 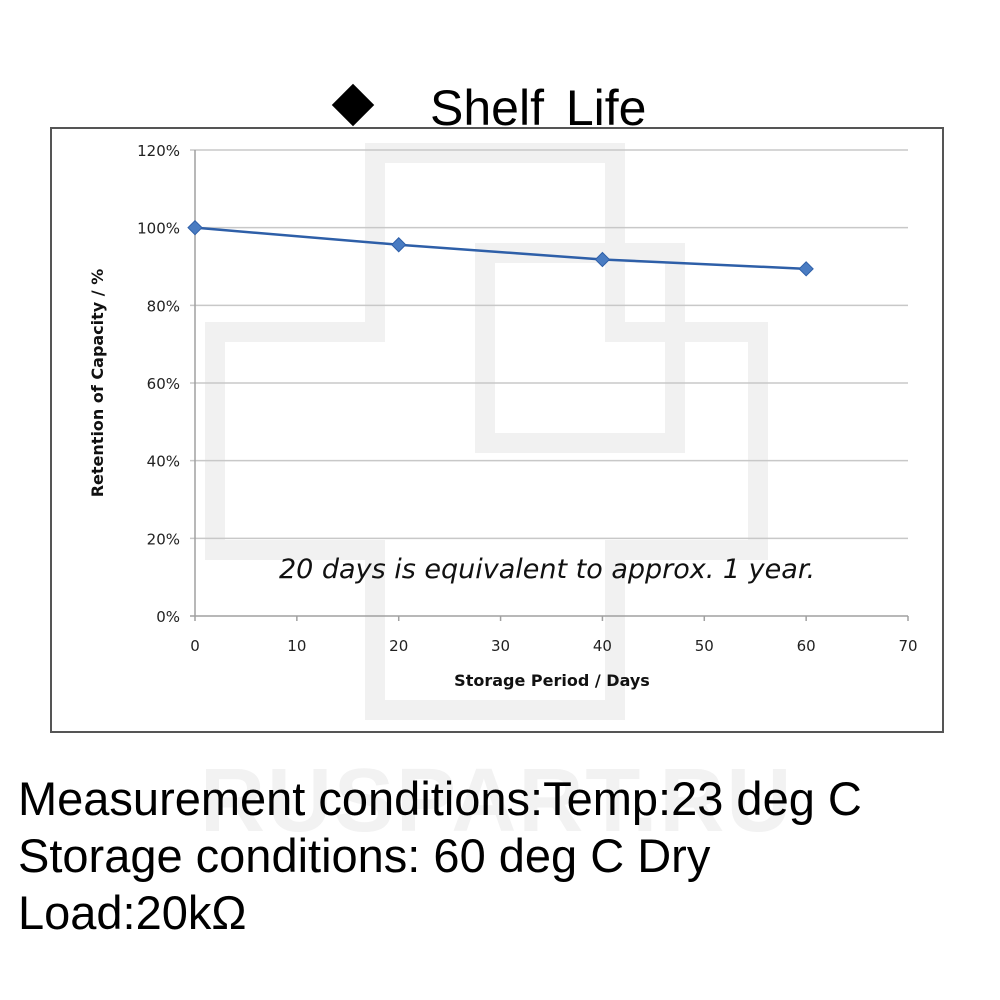 What do you see at coordinates (500, 646) in the screenshot?
I see `x-tick-label: 30` at bounding box center [500, 646].